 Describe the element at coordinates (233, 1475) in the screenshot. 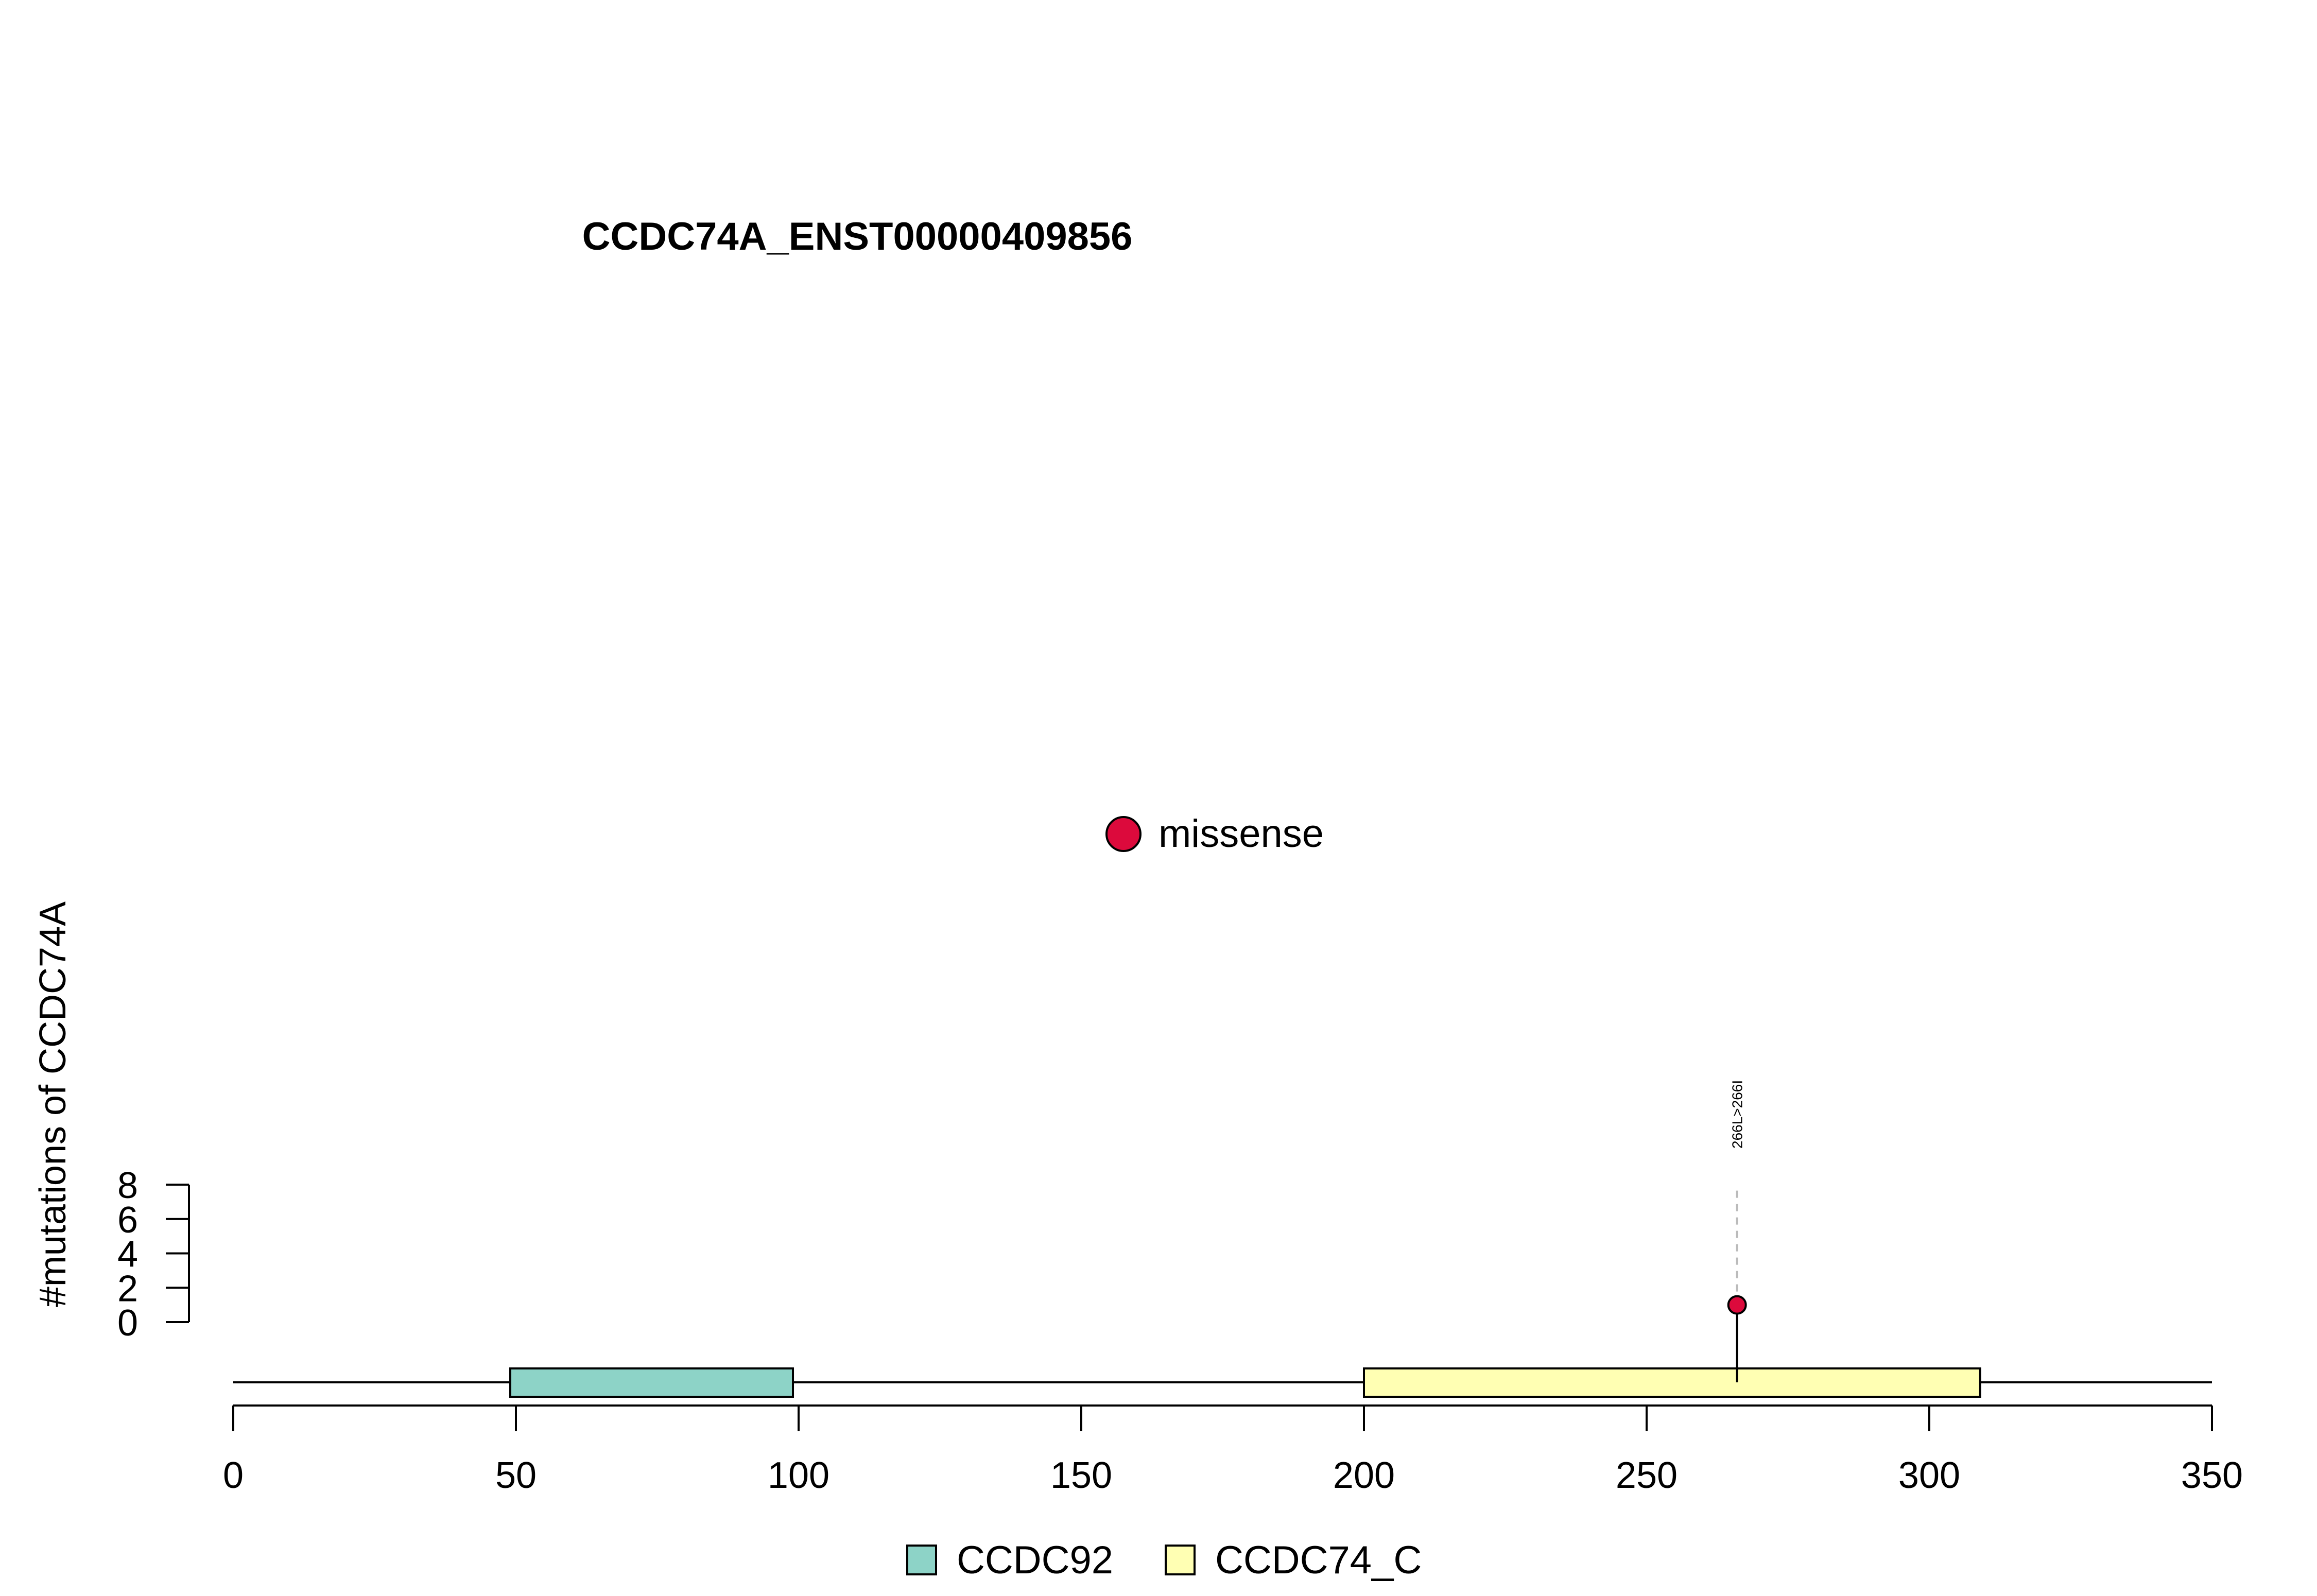

I see `x-tick-label: 0` at that location.